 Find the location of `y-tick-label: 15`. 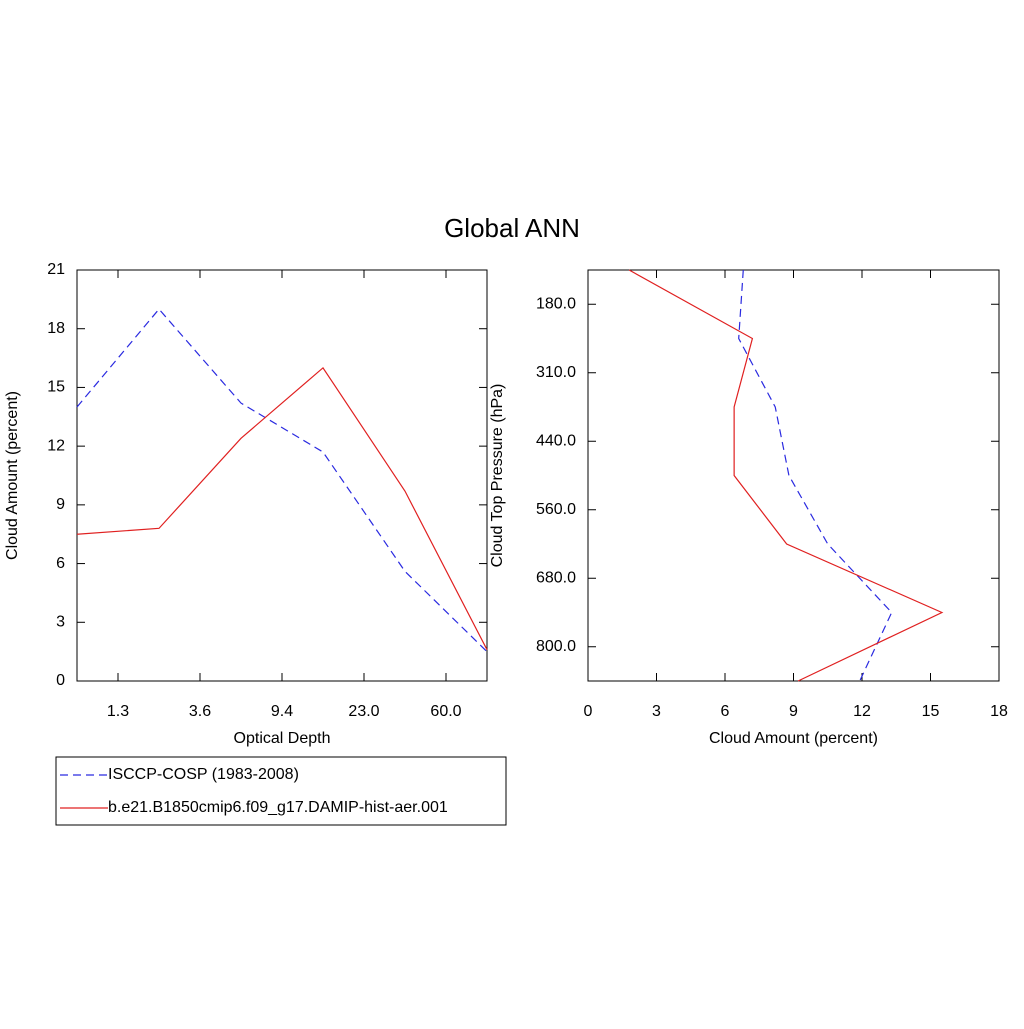

y-tick-label: 15 is located at coordinates (56, 387).